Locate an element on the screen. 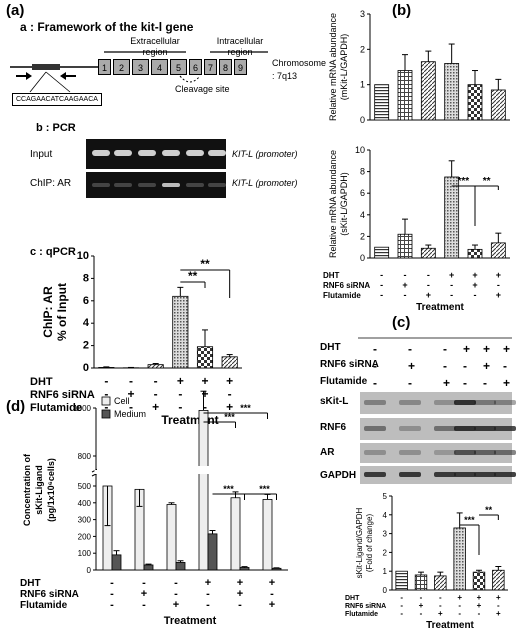 The height and width of the screenshot is (630, 520). y-tick-label: 1000 is located at coordinates (82, 408).